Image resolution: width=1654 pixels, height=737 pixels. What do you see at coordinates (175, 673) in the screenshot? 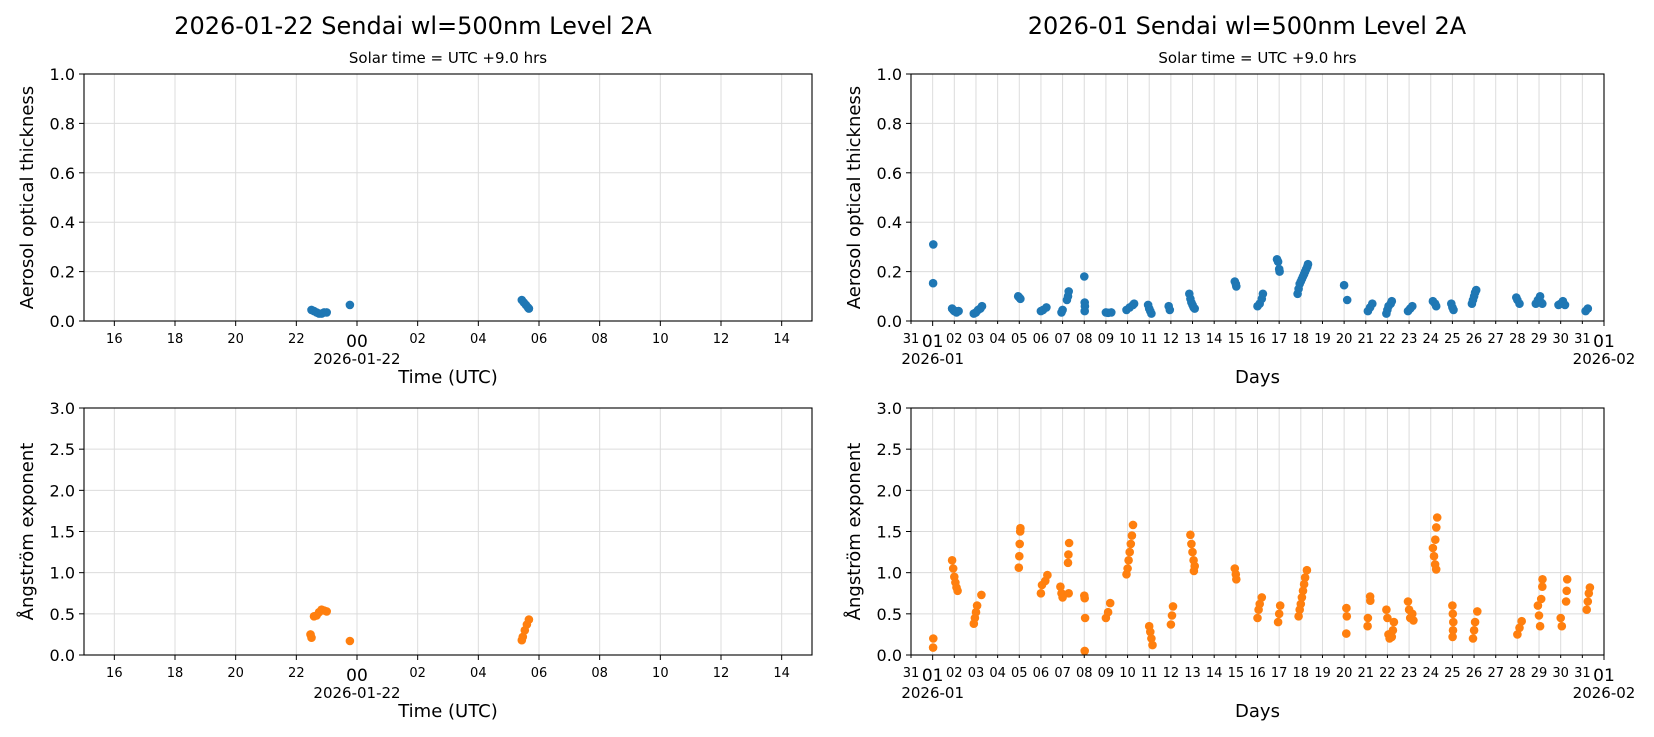
I see `x-tick-label: 18` at bounding box center [175, 673].